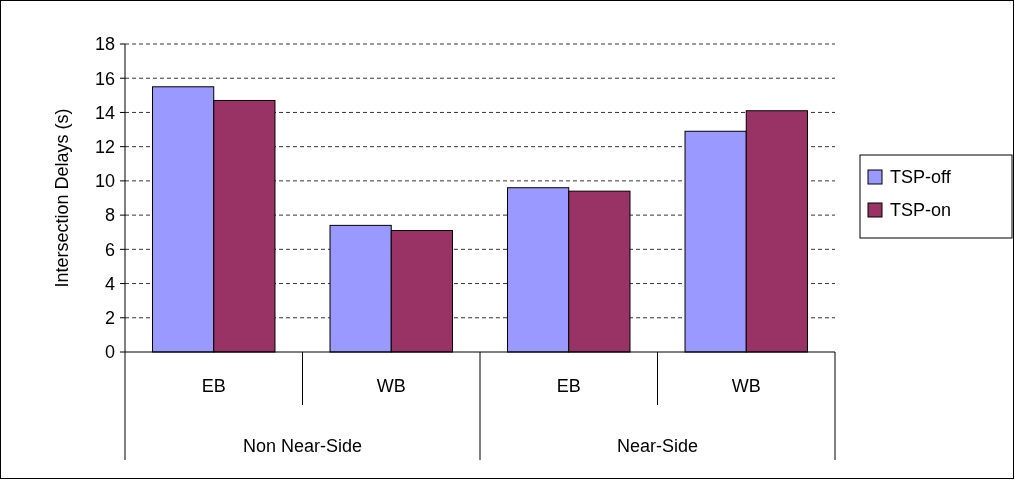  What do you see at coordinates (109, 352) in the screenshot?
I see `y-tick-label: 0` at bounding box center [109, 352].